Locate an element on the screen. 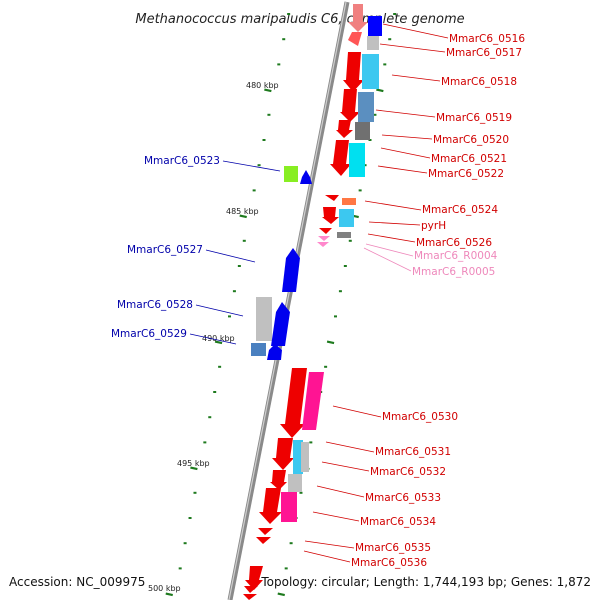  label-0523: MmarC6_0523 is located at coordinates (182, 161).